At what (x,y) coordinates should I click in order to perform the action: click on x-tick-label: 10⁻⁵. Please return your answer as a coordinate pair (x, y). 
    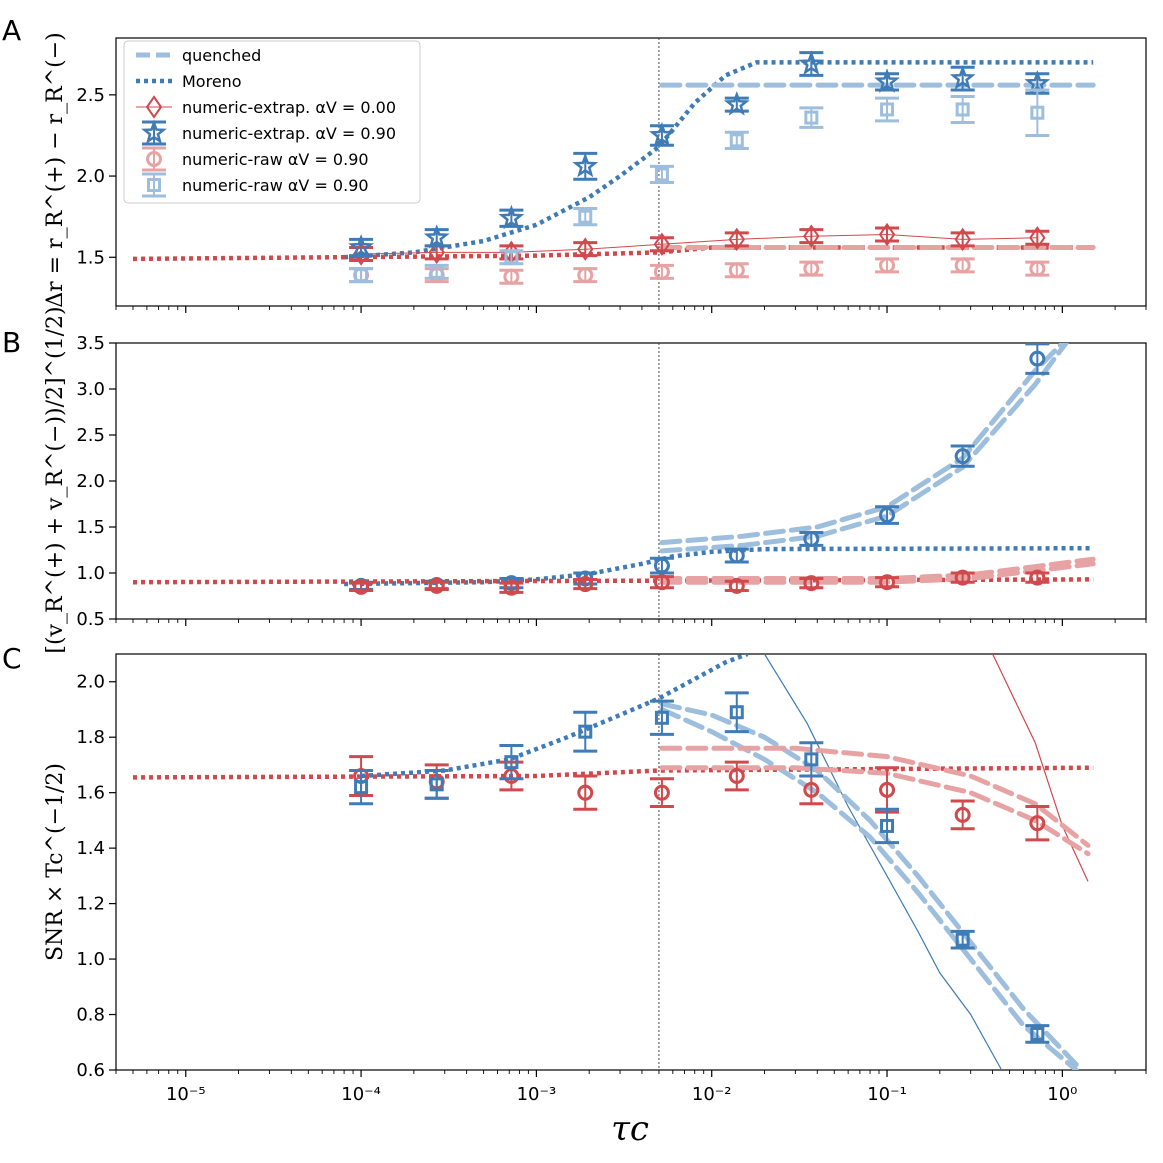
    Looking at the image, I should click on (186, 1094).